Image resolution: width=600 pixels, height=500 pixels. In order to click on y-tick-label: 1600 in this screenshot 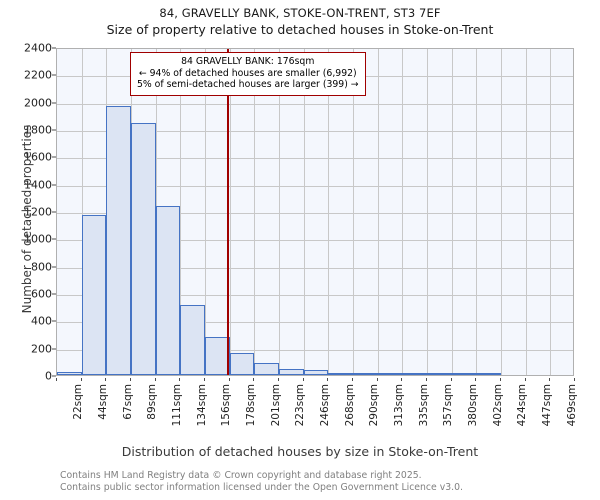, I will do `click(38, 157)`.